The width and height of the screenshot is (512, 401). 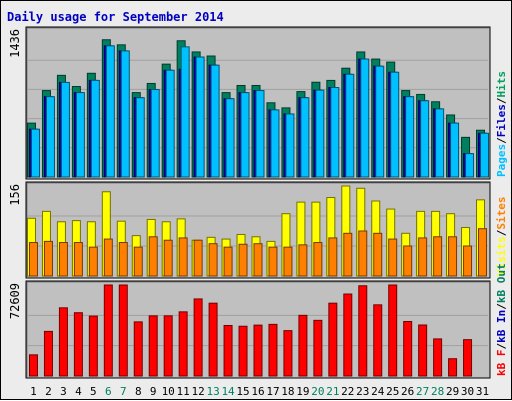 I want to click on x-tick-label-day-29: 29, so click(x=452, y=391).